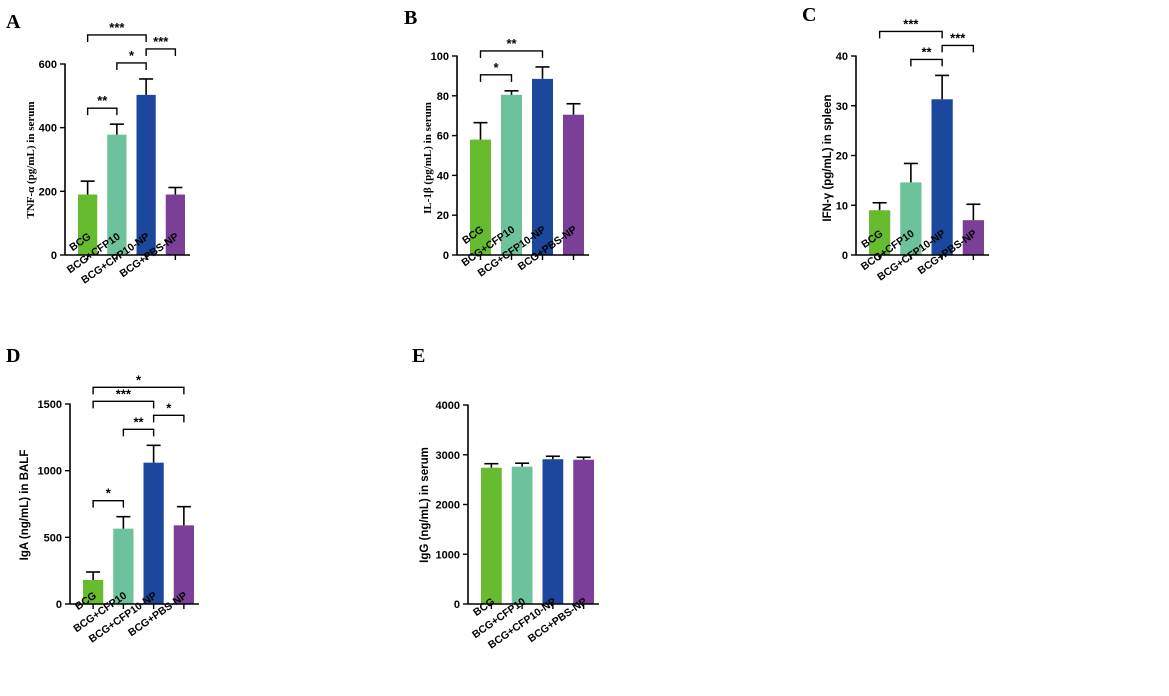 The height and width of the screenshot is (696, 1169). Describe the element at coordinates (428, 158) in the screenshot. I see `y-axis-label: IL-1β (pg/mL) in serum` at that location.